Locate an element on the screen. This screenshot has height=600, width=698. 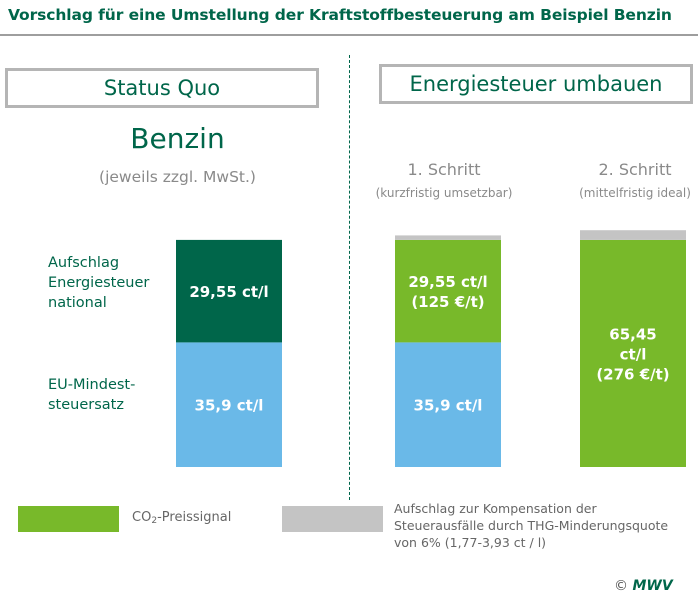
step-2-title: 2. Schritt is located at coordinates (635, 169).